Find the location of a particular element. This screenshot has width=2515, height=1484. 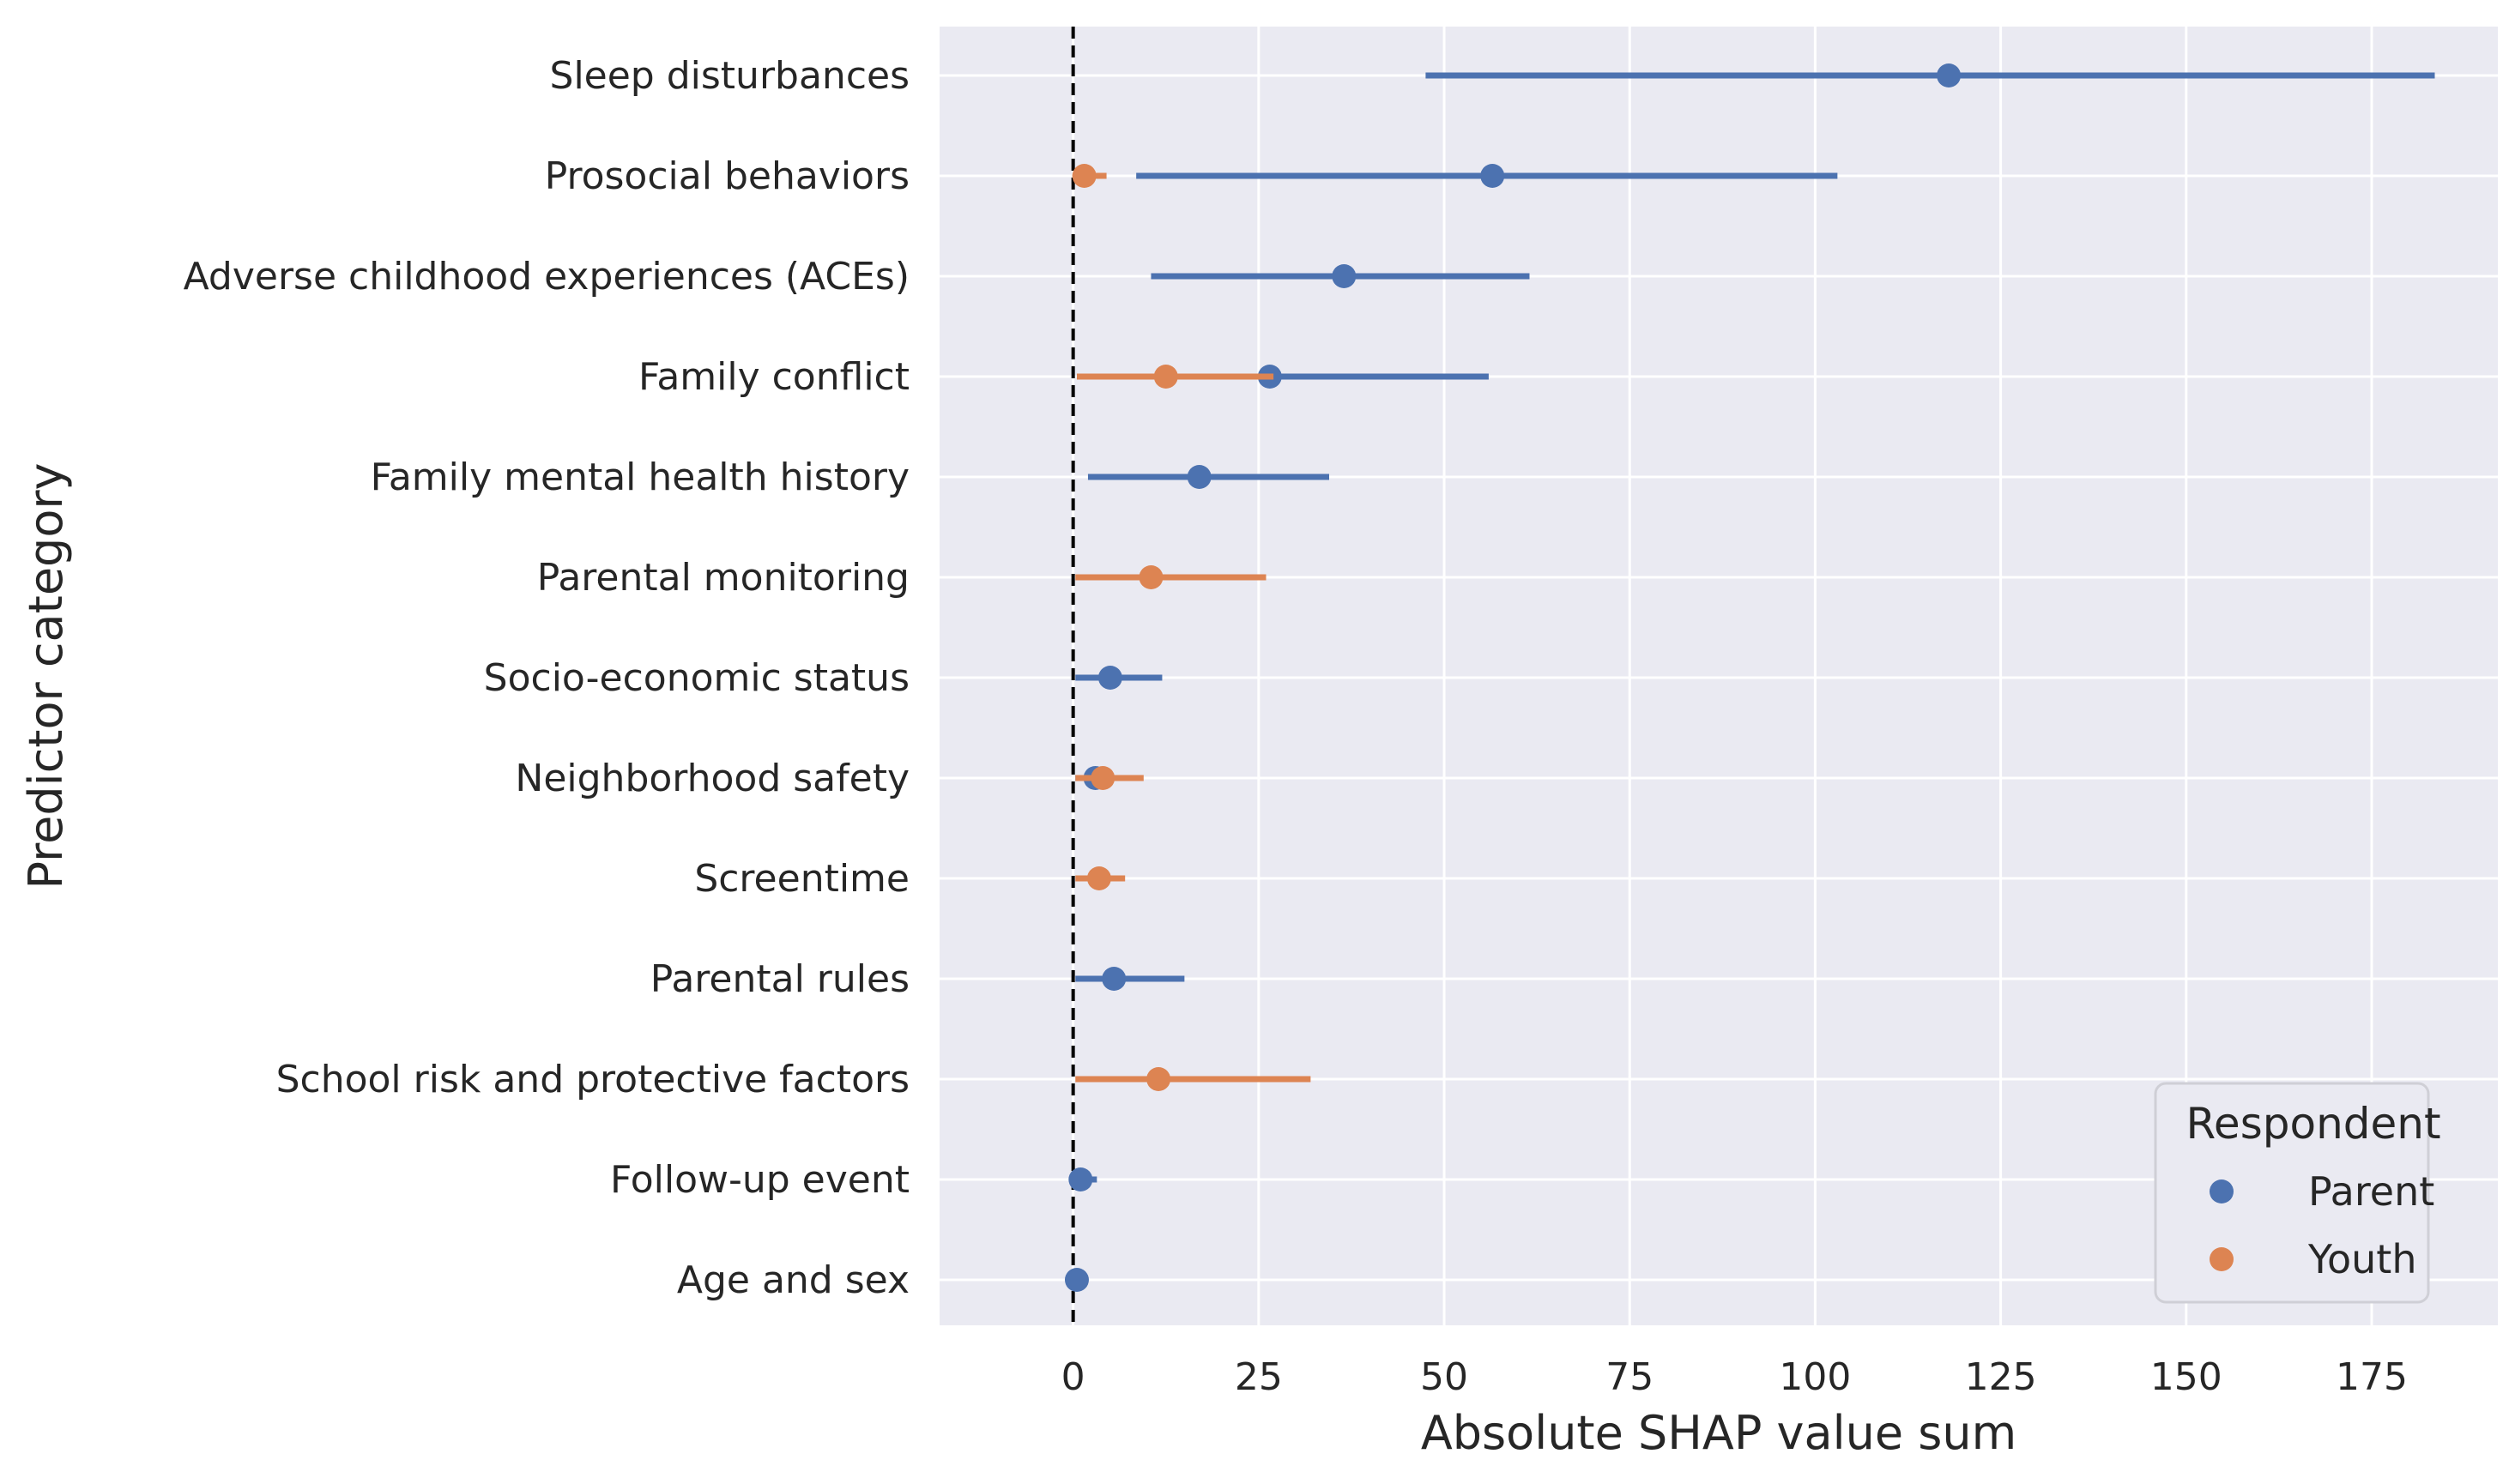

point-parent-parental-rules is located at coordinates (1114, 979).